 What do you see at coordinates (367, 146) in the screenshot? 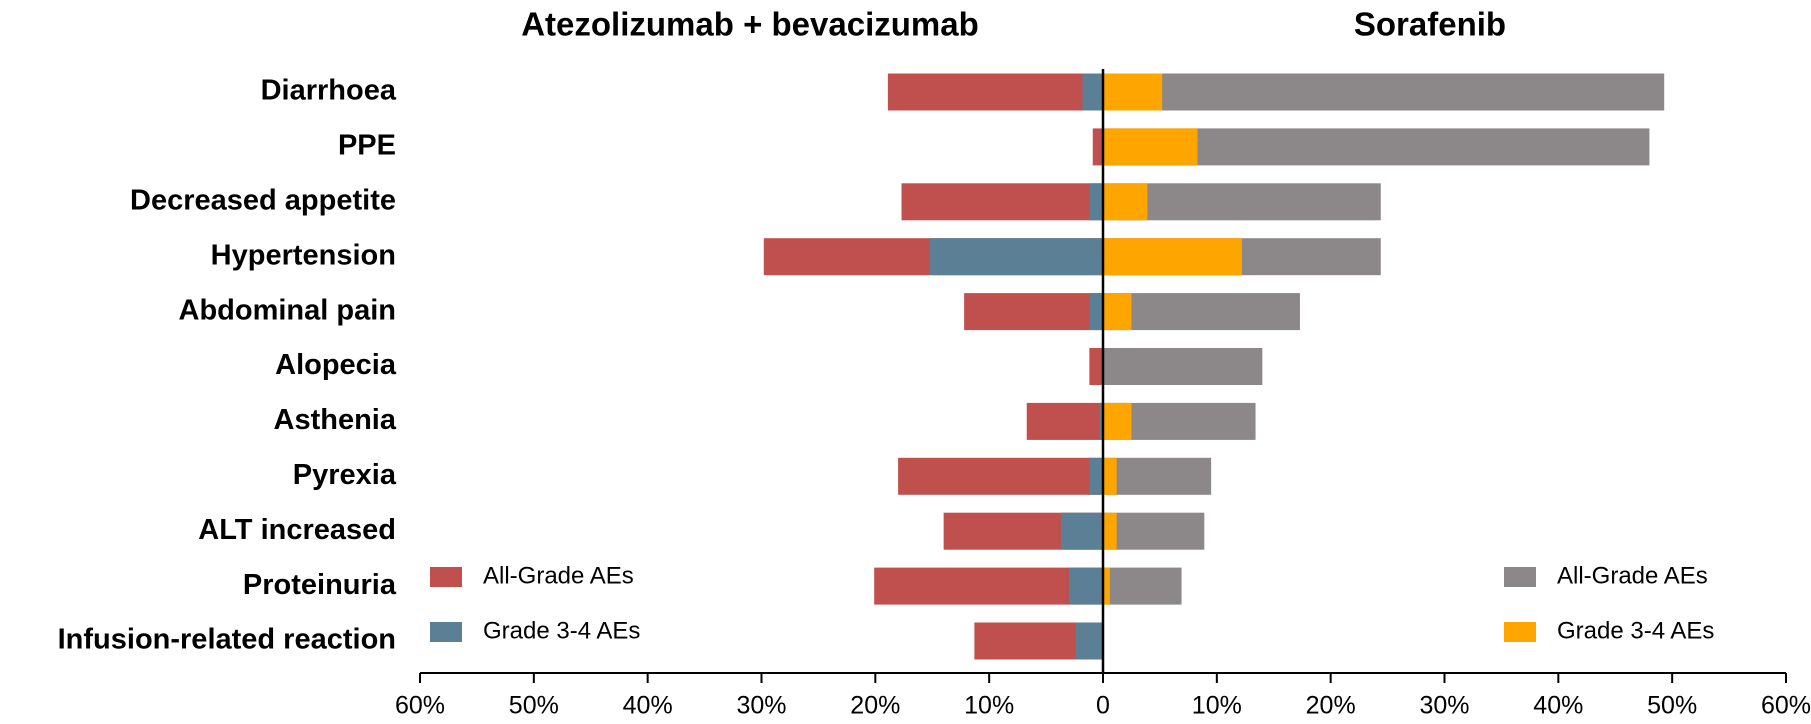
I see `category-label: PPE` at bounding box center [367, 146].